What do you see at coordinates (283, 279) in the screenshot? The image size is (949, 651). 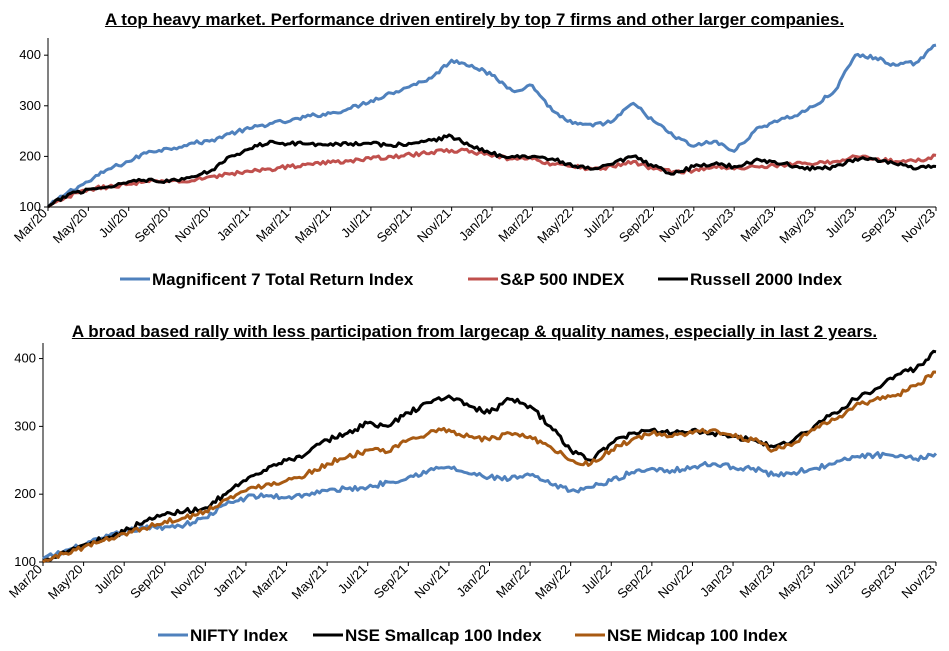 I see `legend-label-magnificent-7-total-return-index: Magnificent 7 Total Return Index` at bounding box center [283, 279].